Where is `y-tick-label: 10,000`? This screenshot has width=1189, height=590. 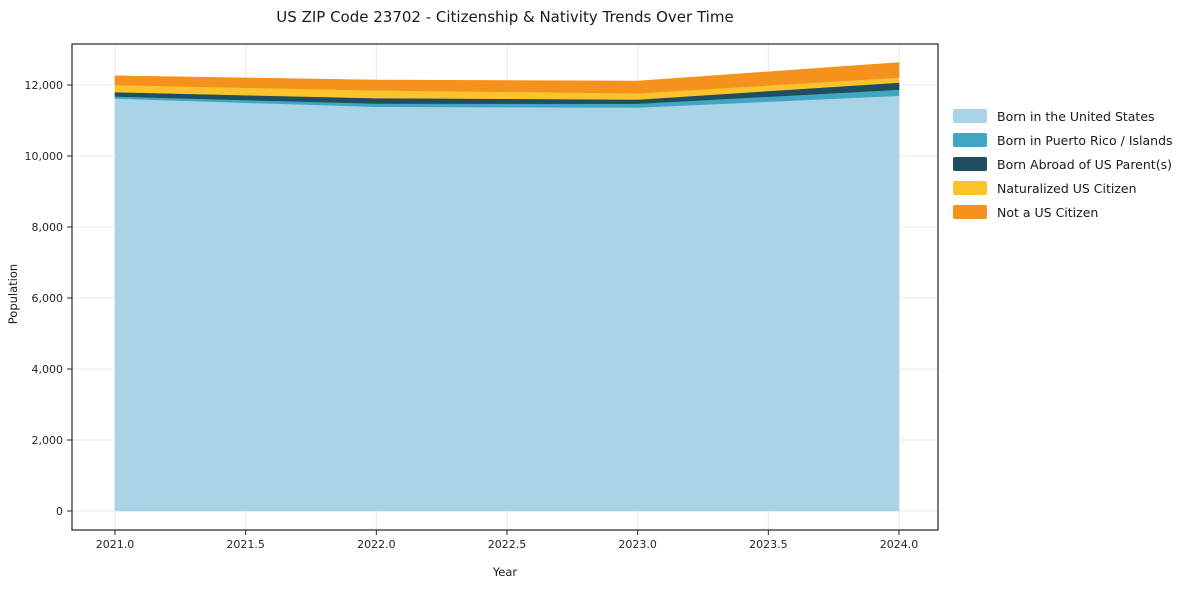 y-tick-label: 10,000 is located at coordinates (44, 156).